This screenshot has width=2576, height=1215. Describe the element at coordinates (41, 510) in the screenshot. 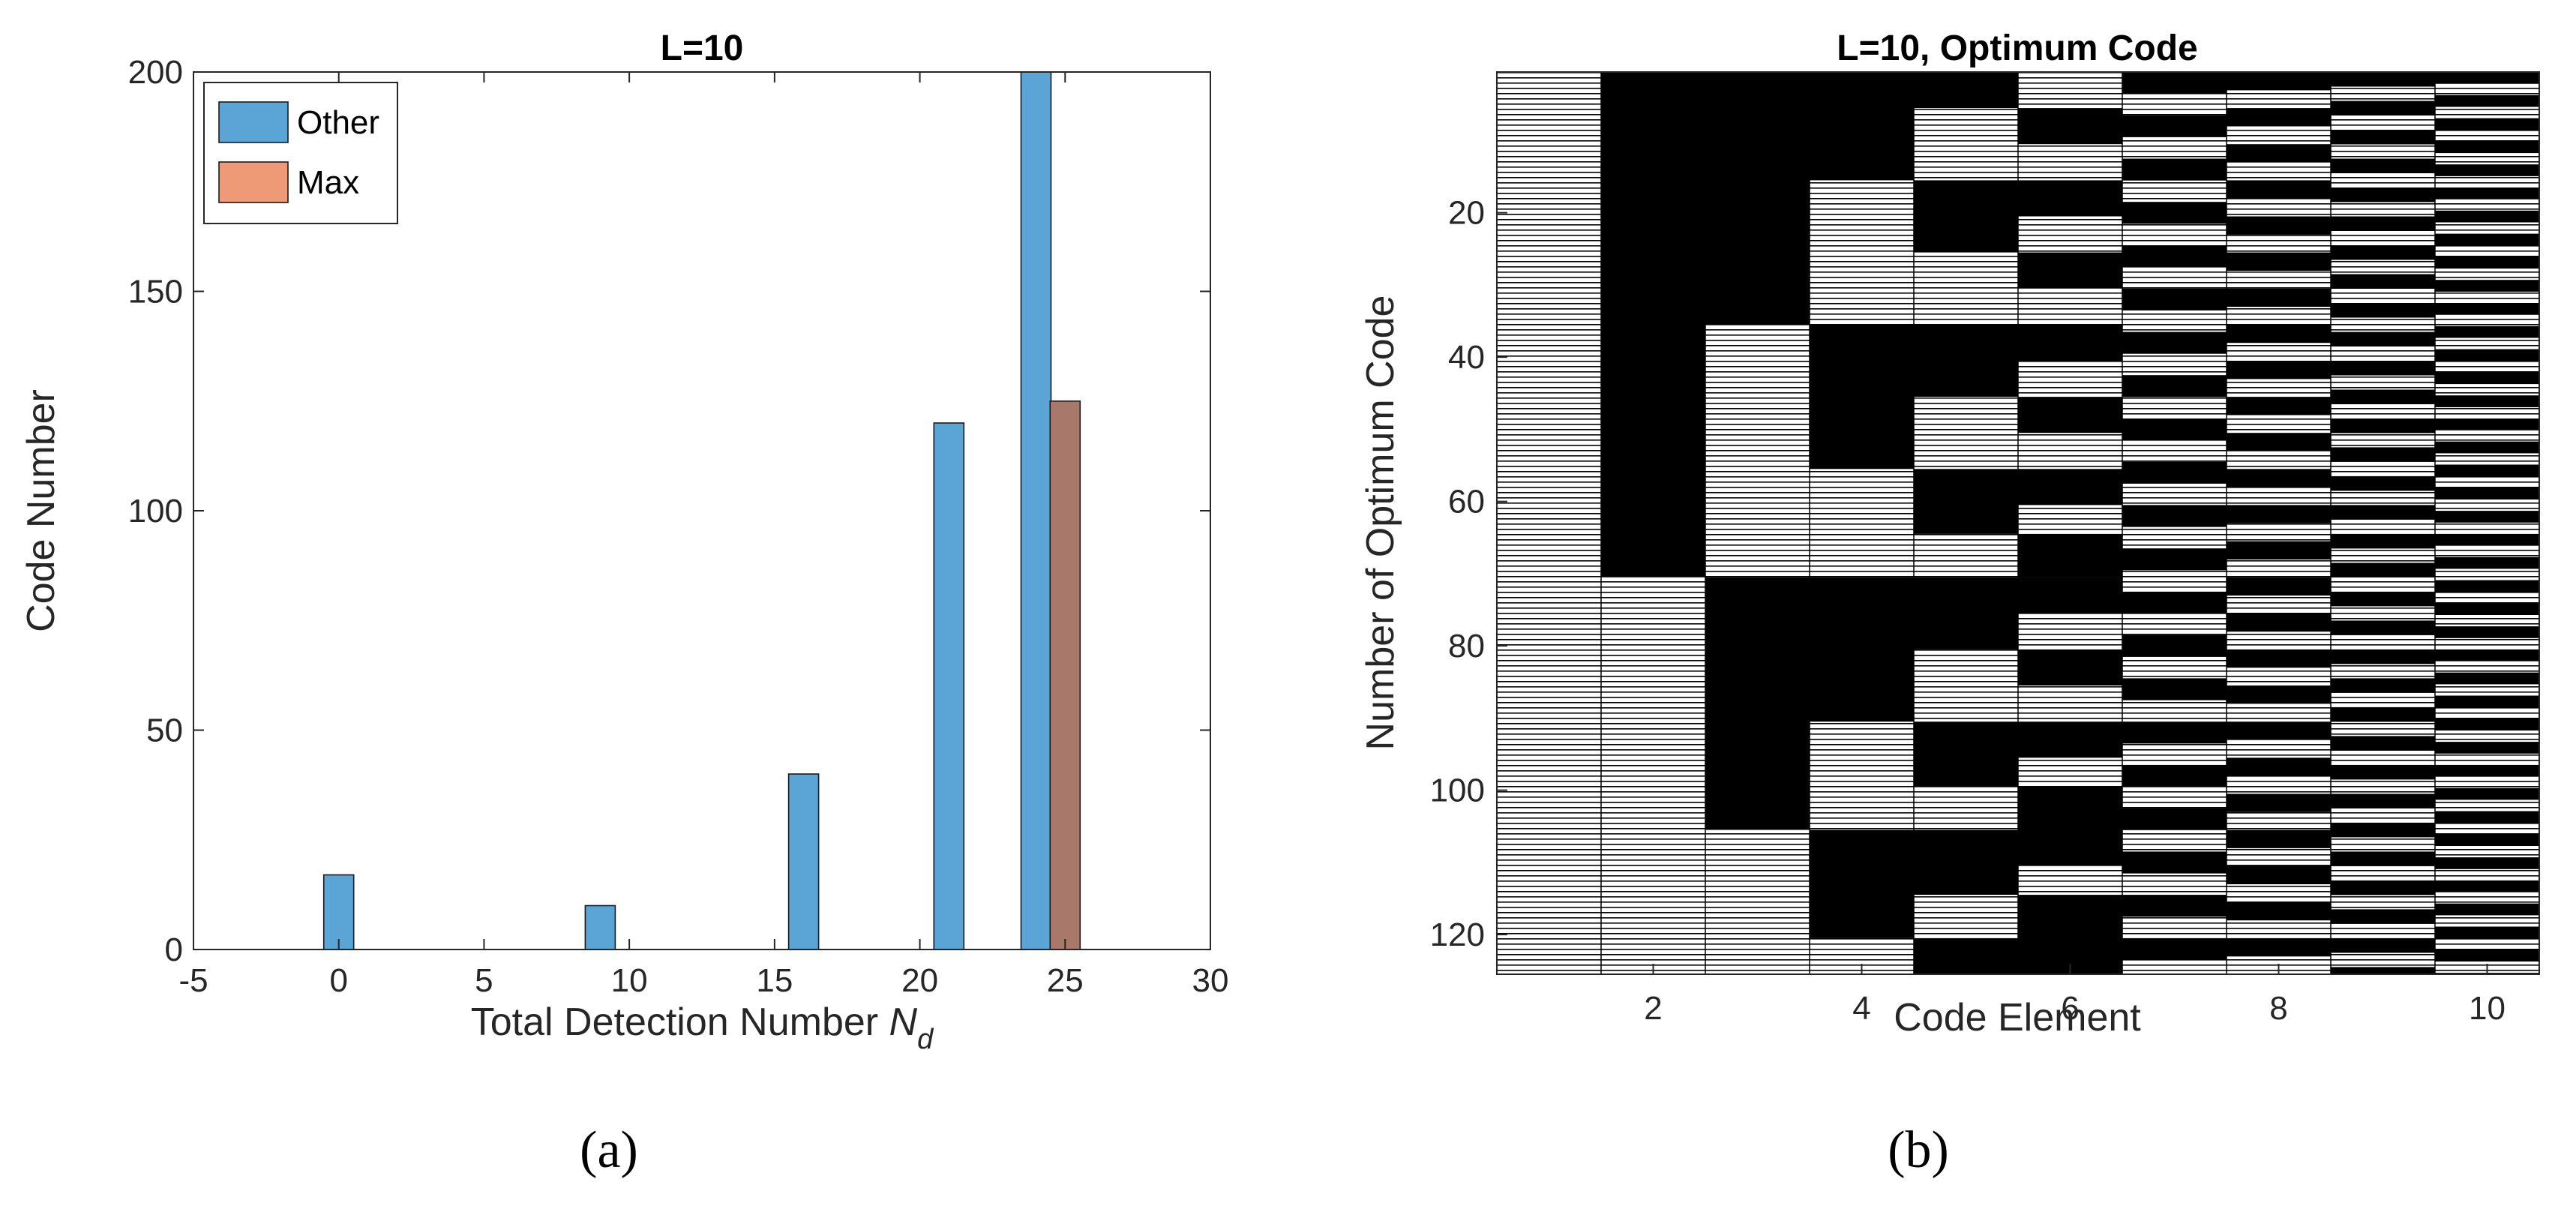

I see `y-axis-label: Code Number` at that location.